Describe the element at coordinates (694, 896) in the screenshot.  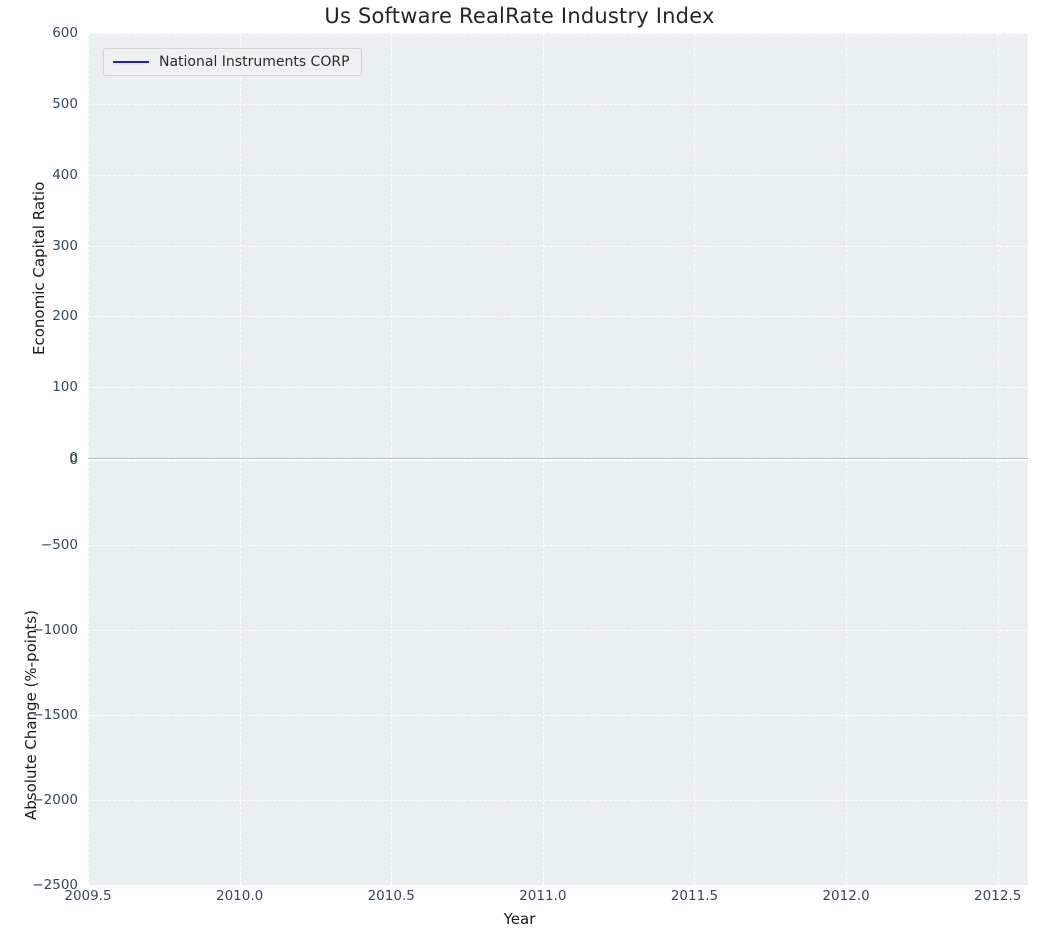
I see `x-tick-label: 2011.5` at that location.